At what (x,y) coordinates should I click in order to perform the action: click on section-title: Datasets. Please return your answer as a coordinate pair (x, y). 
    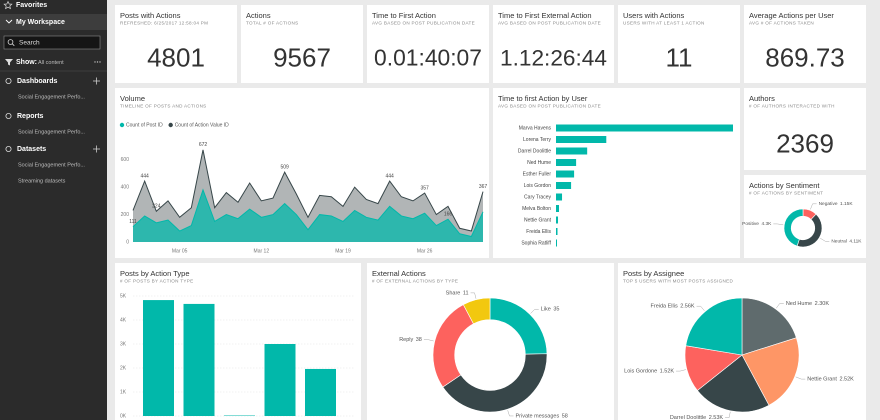
    Looking at the image, I should click on (31, 149).